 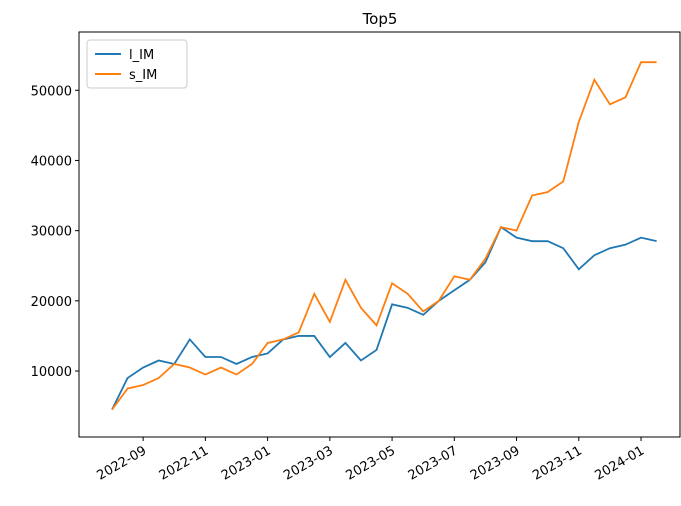 I want to click on x-tick-label: 2022-09, so click(x=122, y=463).